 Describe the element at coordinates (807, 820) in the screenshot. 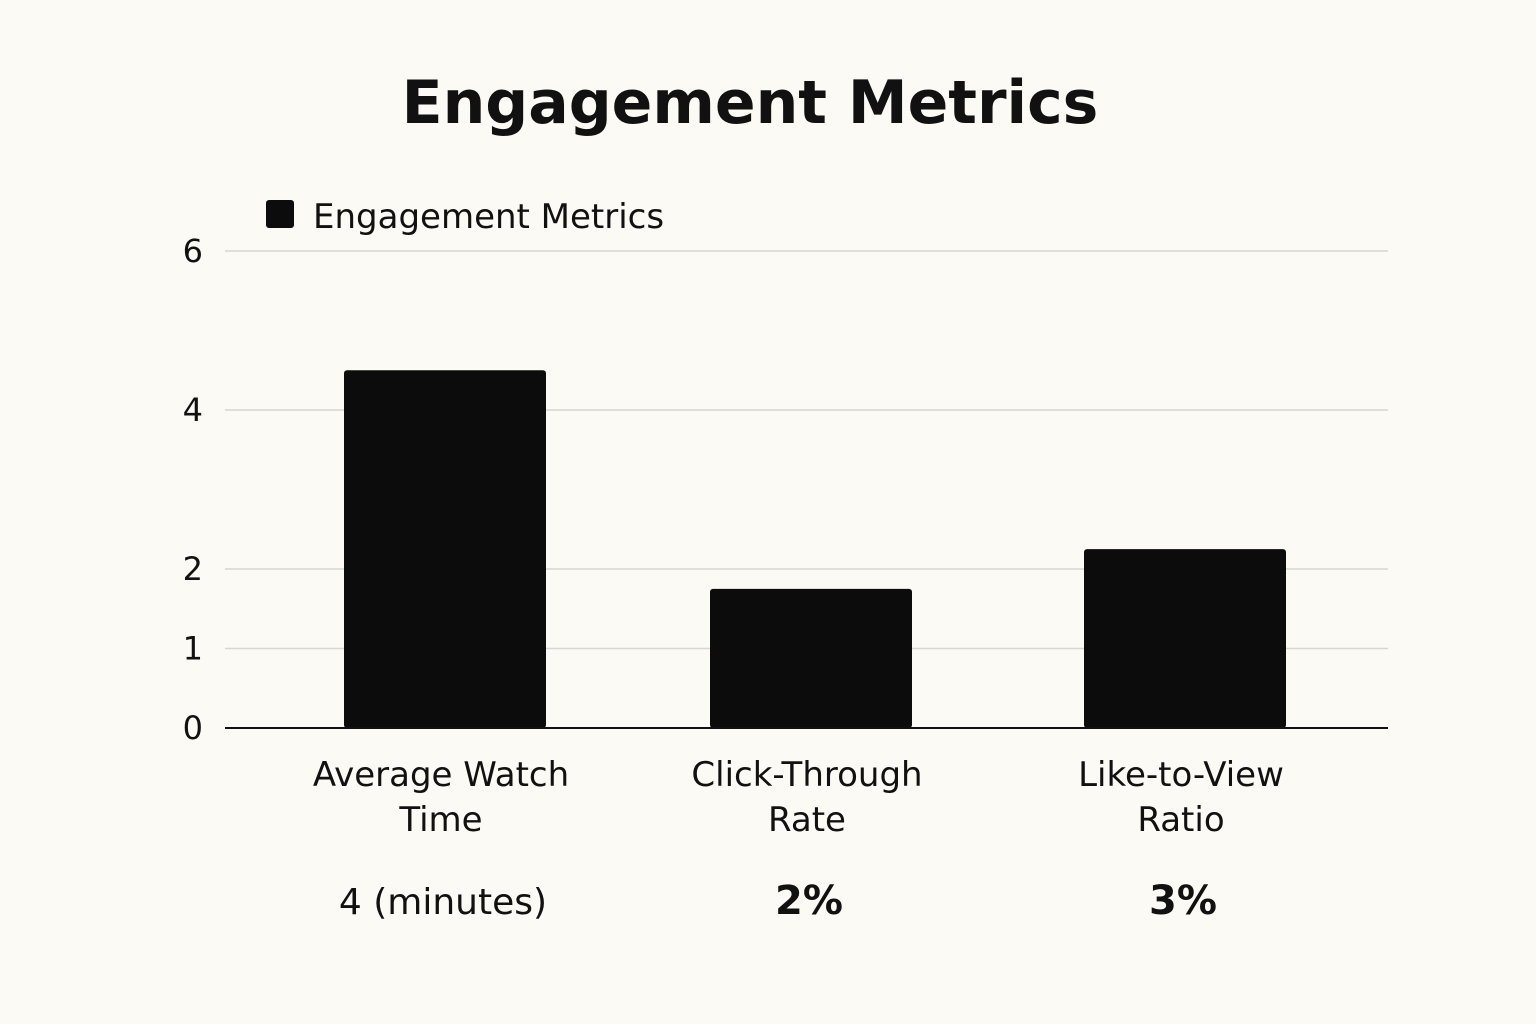

I see `x-tick-label: Rate` at that location.